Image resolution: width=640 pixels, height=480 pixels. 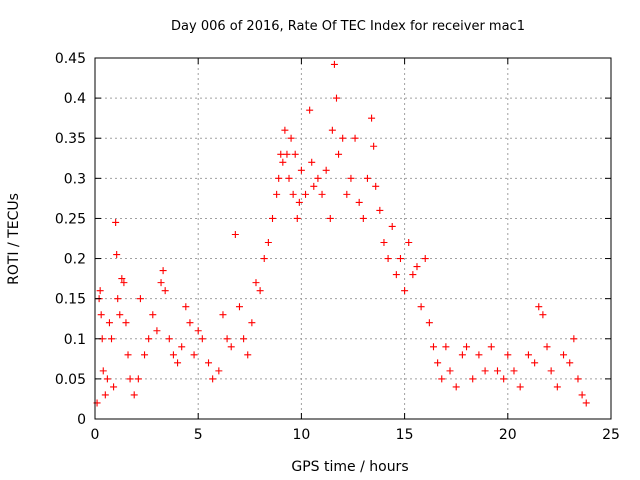 What do you see at coordinates (75, 179) in the screenshot?
I see `y-tick-label: 0.3` at bounding box center [75, 179].